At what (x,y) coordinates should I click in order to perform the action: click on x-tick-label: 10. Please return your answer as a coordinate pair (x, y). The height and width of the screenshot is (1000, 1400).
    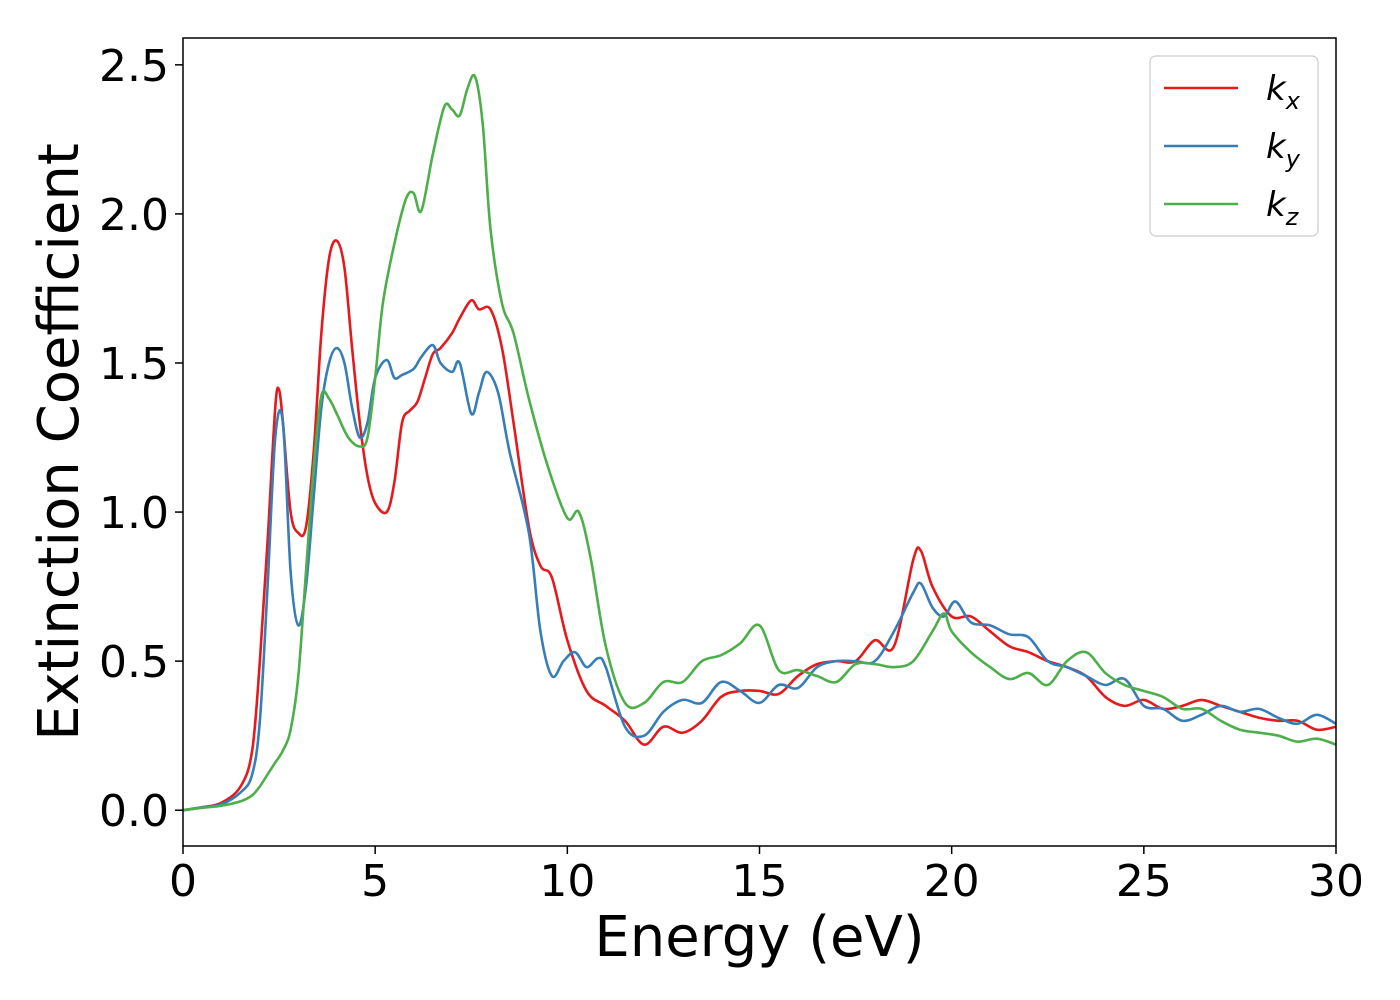
    Looking at the image, I should click on (567, 881).